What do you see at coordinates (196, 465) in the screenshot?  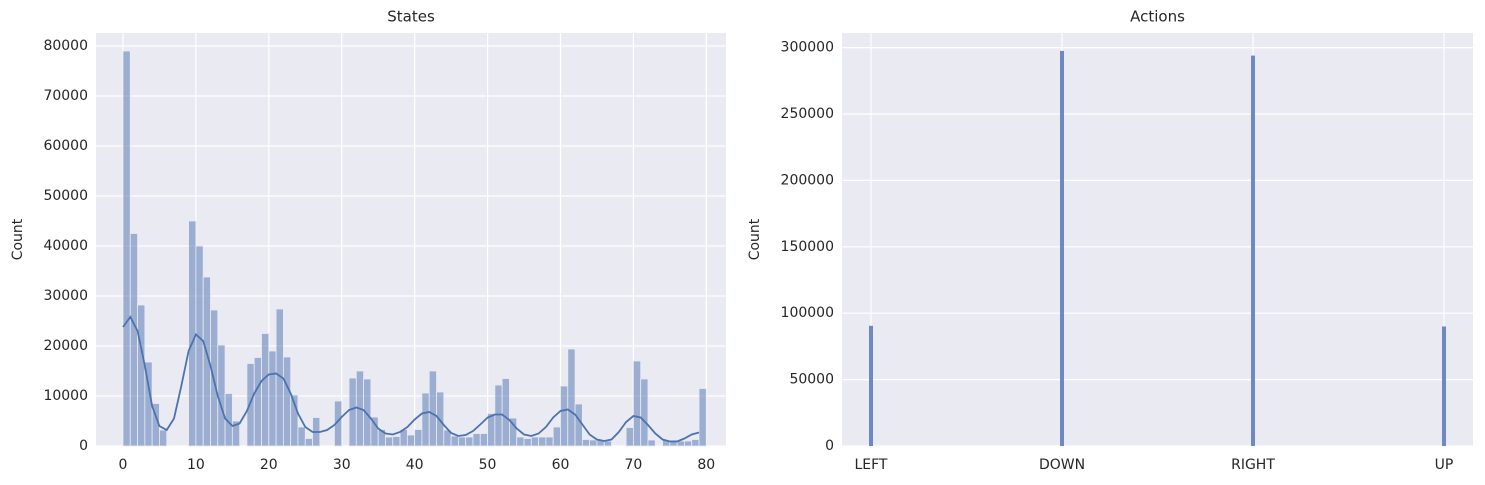 I see `x-tick-label: 10` at bounding box center [196, 465].